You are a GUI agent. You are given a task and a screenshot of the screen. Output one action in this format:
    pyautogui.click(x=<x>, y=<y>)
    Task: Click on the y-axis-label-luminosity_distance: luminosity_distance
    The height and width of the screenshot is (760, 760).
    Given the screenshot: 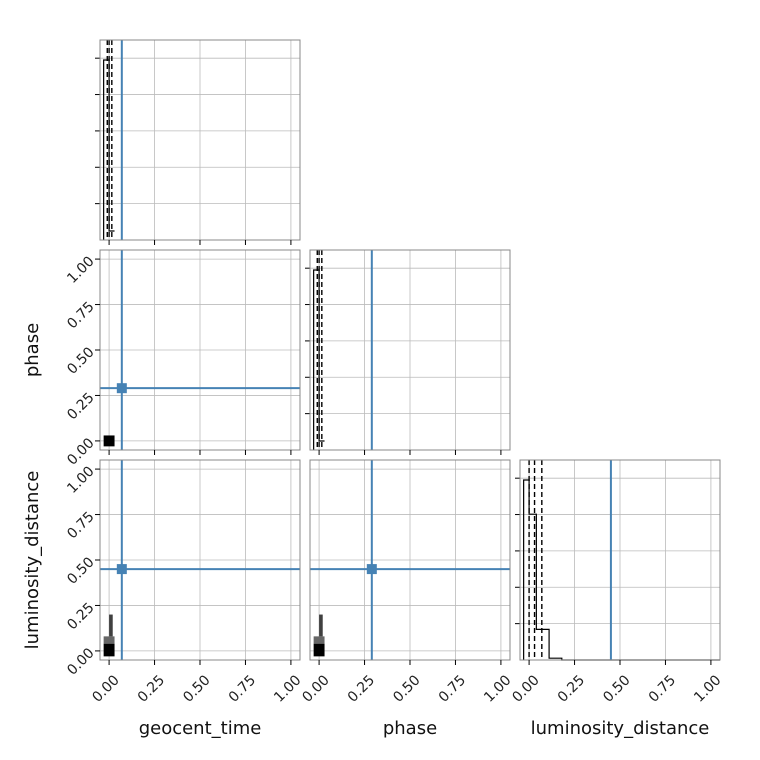 What is the action you would take?
    pyautogui.click(x=32, y=560)
    